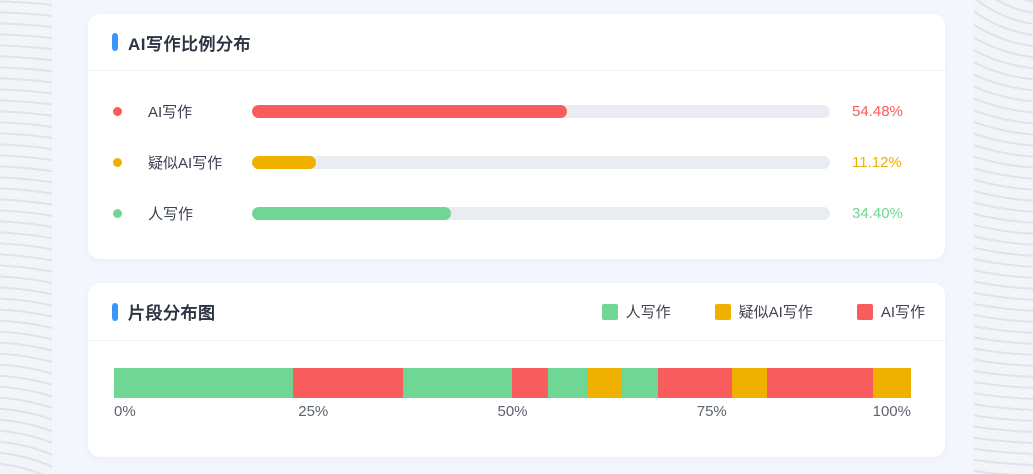  Describe the element at coordinates (1003, 237) in the screenshot. I see `decorative-right-strip` at that location.